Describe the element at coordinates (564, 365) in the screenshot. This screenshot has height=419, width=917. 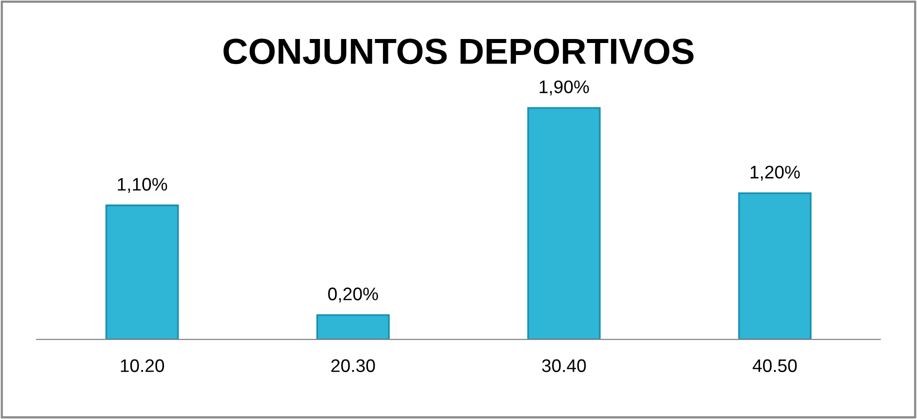
I see `x-tick-label: 30.40` at that location.